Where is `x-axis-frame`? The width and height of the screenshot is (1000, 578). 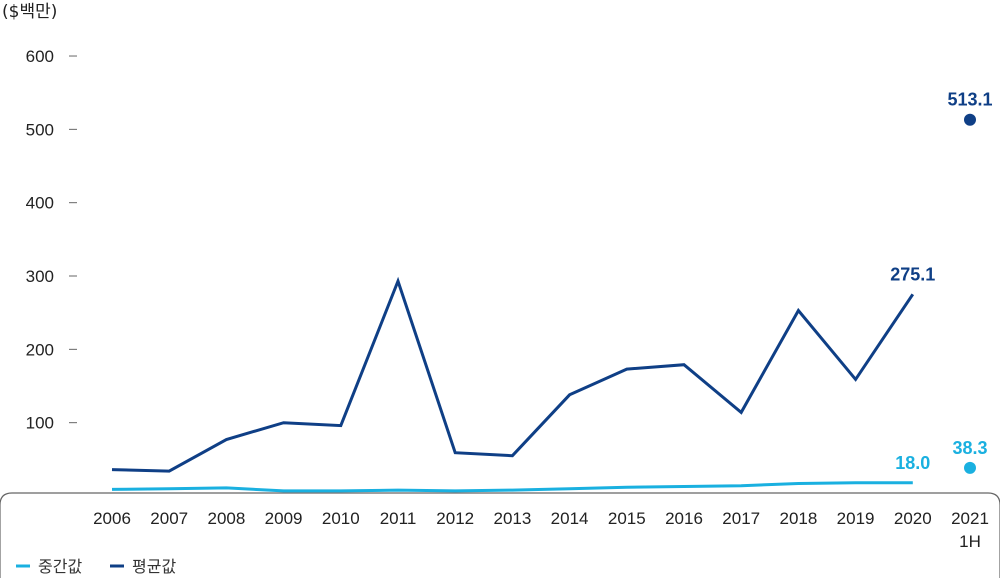
x-axis-frame is located at coordinates (500, 535).